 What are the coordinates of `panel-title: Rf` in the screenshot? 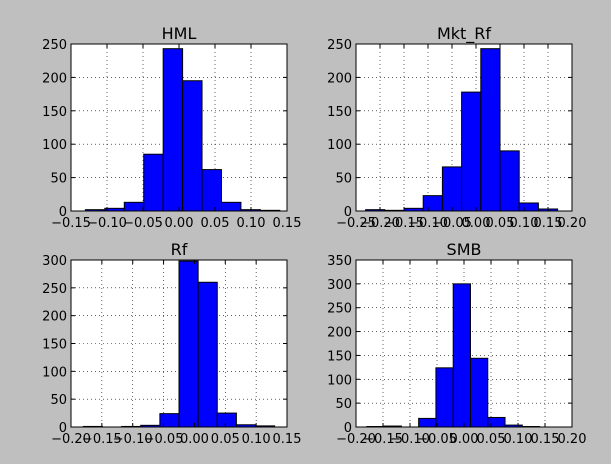 It's located at (179, 249).